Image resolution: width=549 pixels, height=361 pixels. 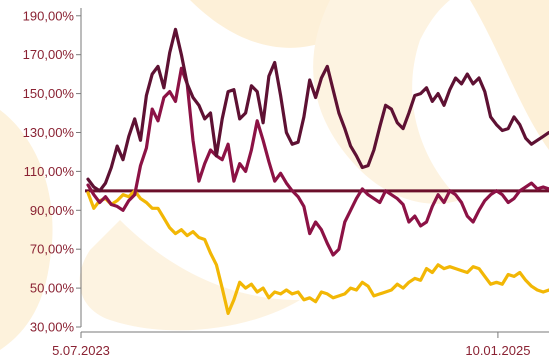 I want to click on y-tick-label: 30,00%, so click(x=52, y=327).